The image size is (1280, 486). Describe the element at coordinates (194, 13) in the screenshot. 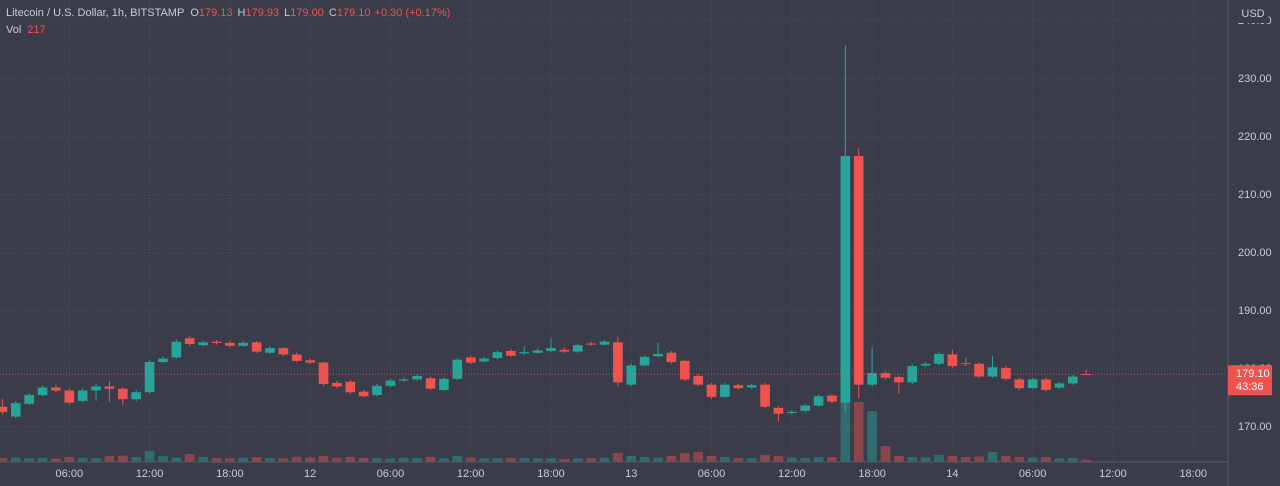

I see `ohlc-key: O` at that location.